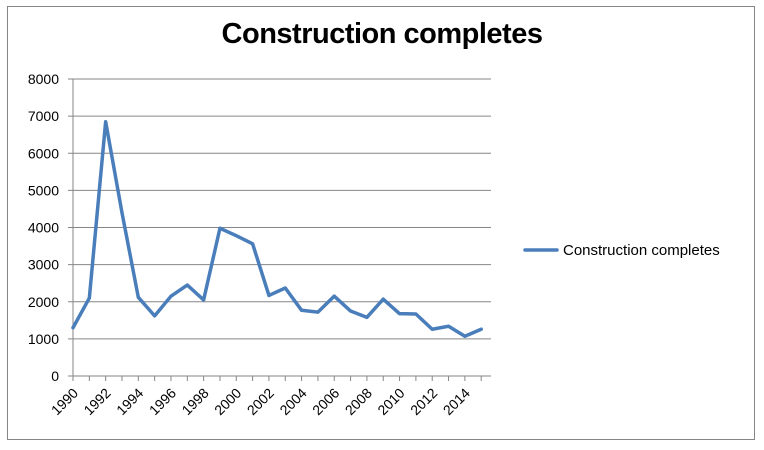 The image size is (764, 450). What do you see at coordinates (43, 79) in the screenshot?
I see `y-tick-label: 8000` at bounding box center [43, 79].